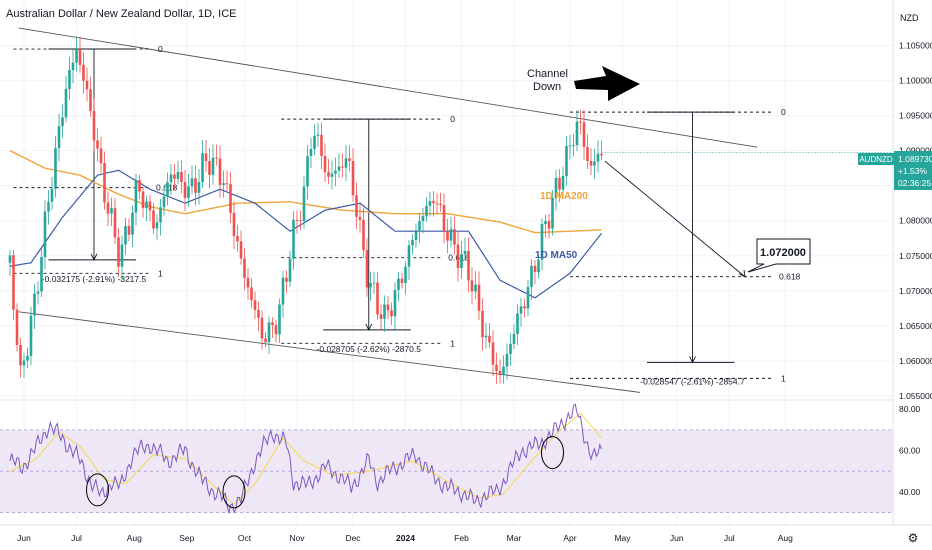 The width and height of the screenshot is (932, 550). I want to click on projection-arrow-head, so click(742, 273).